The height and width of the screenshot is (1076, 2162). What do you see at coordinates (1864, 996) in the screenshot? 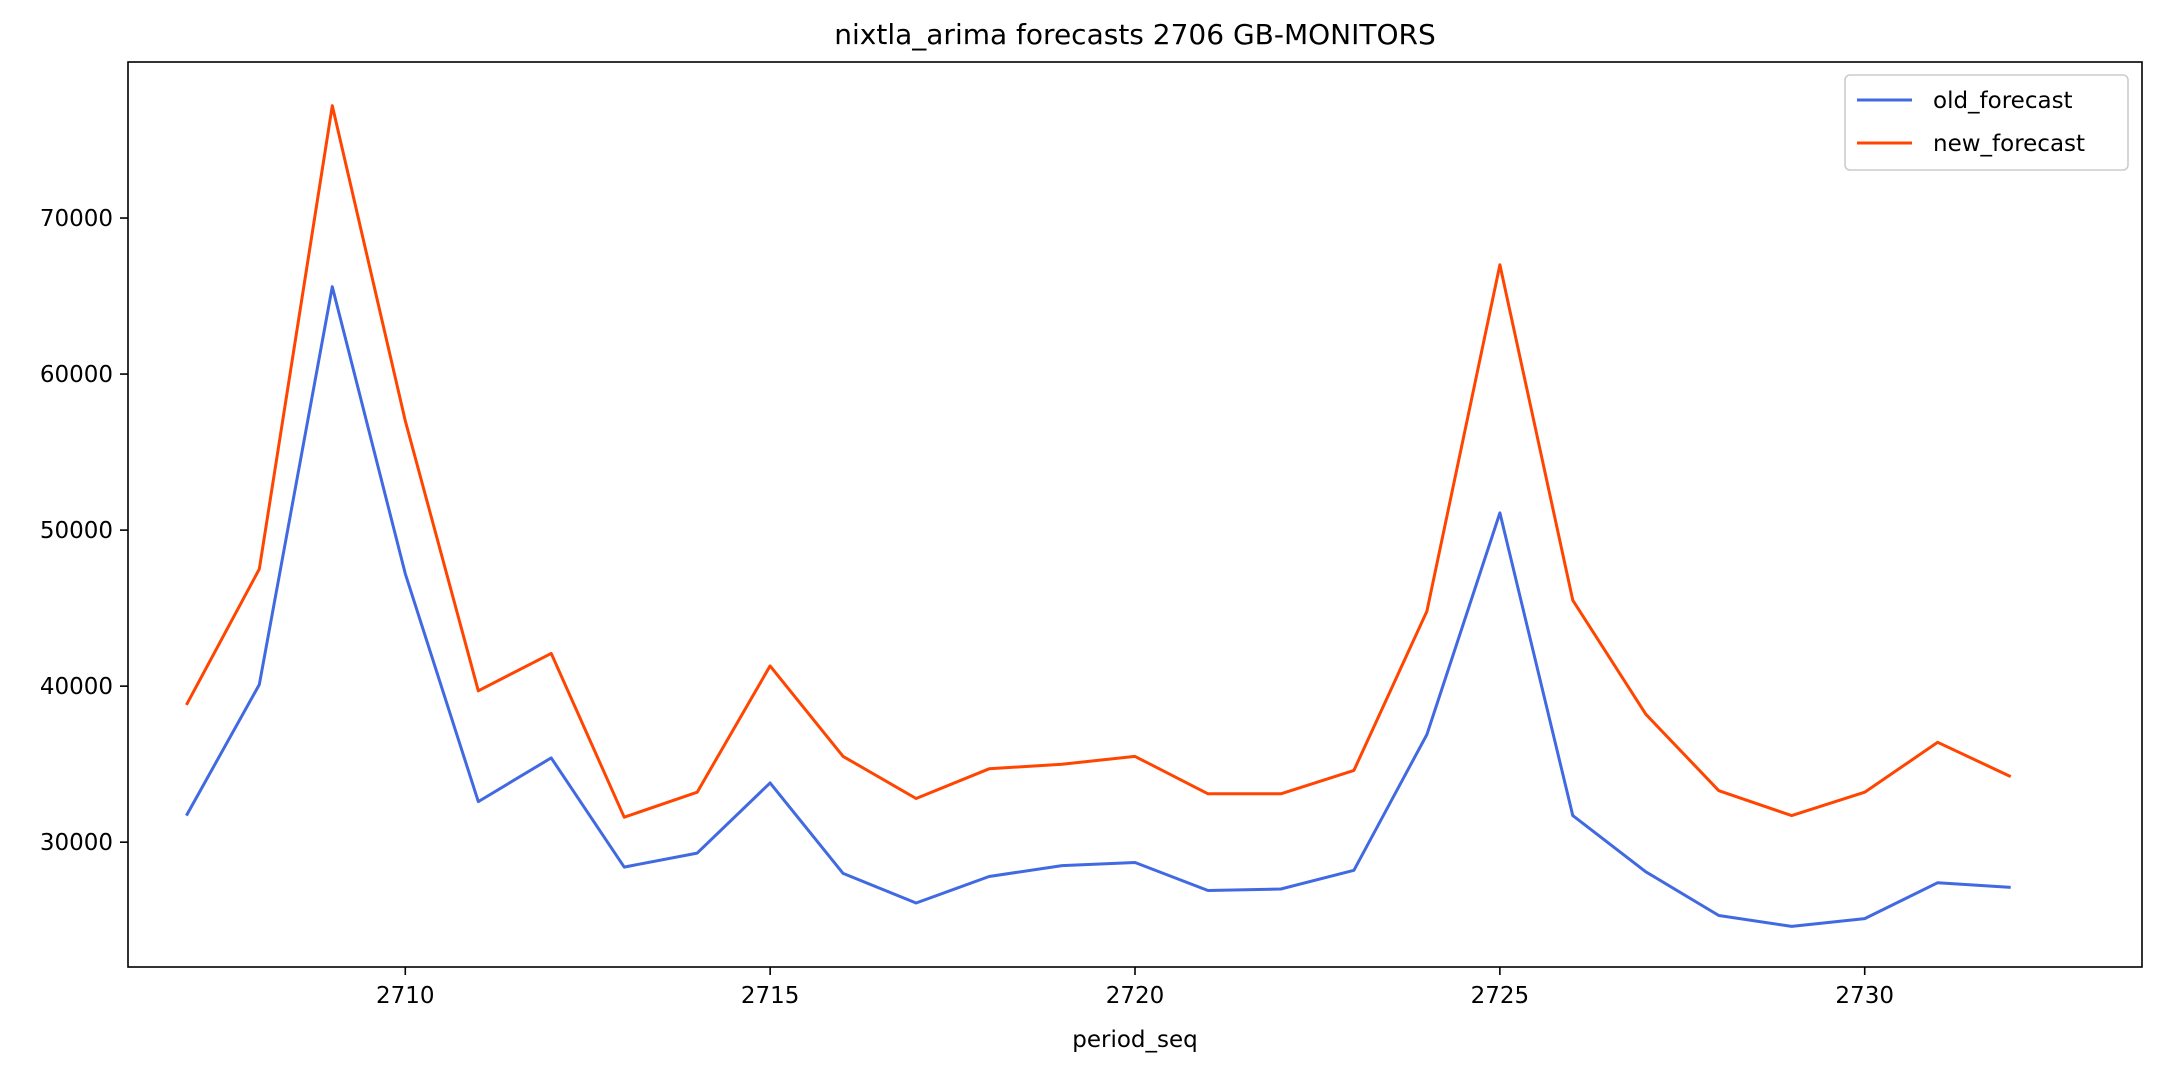
I see `x-tick-label: 2730` at bounding box center [1864, 996].